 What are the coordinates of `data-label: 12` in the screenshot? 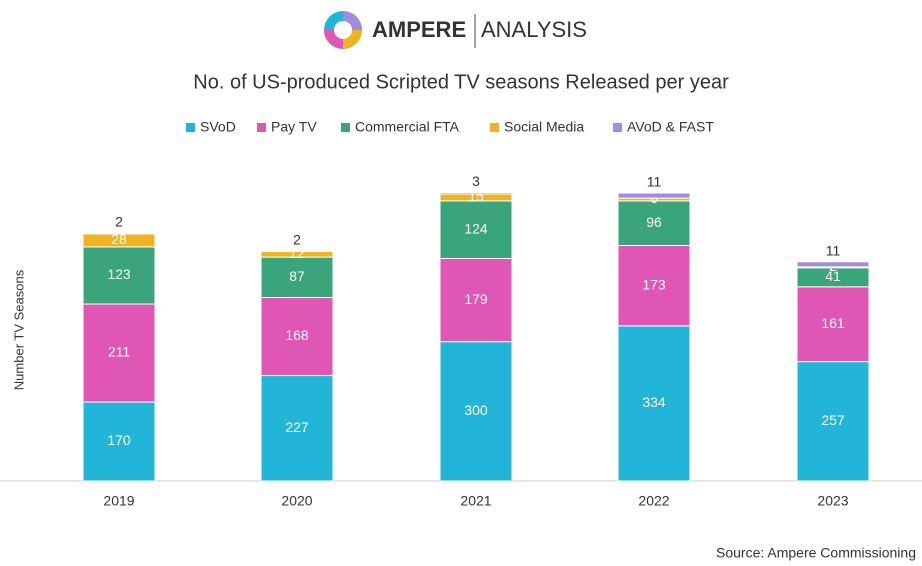 It's located at (297, 253).